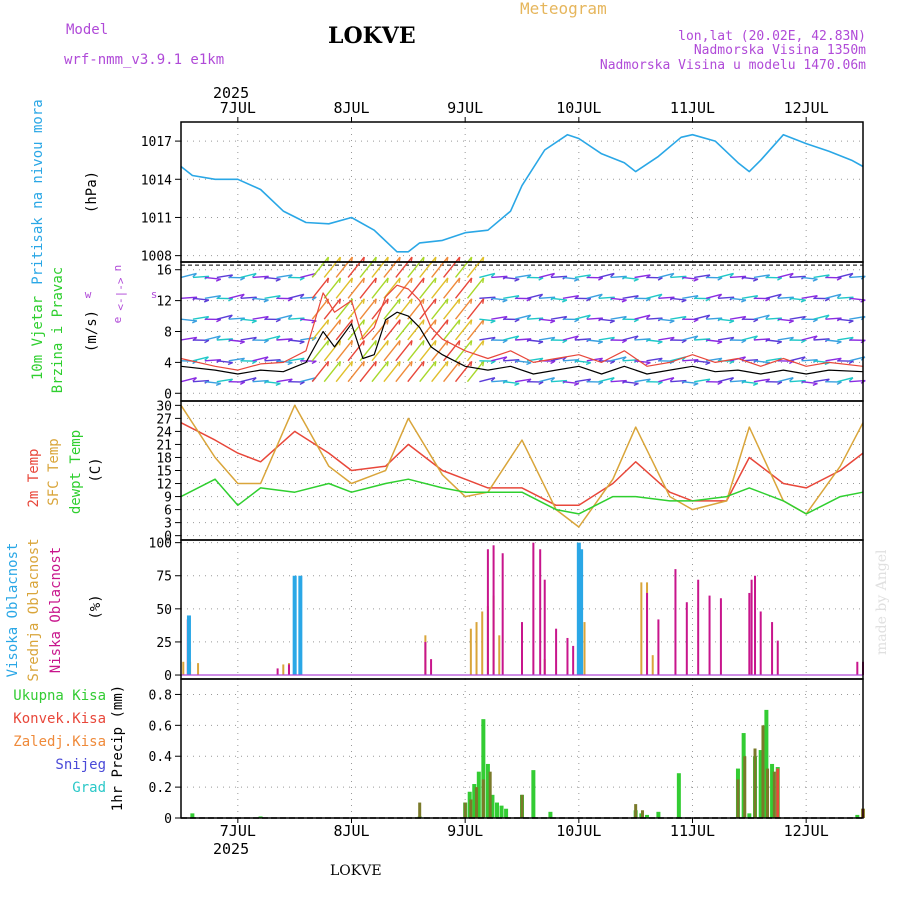 This screenshot has width=900, height=904. I want to click on cloud-ytick-label: 75, so click(164, 577).